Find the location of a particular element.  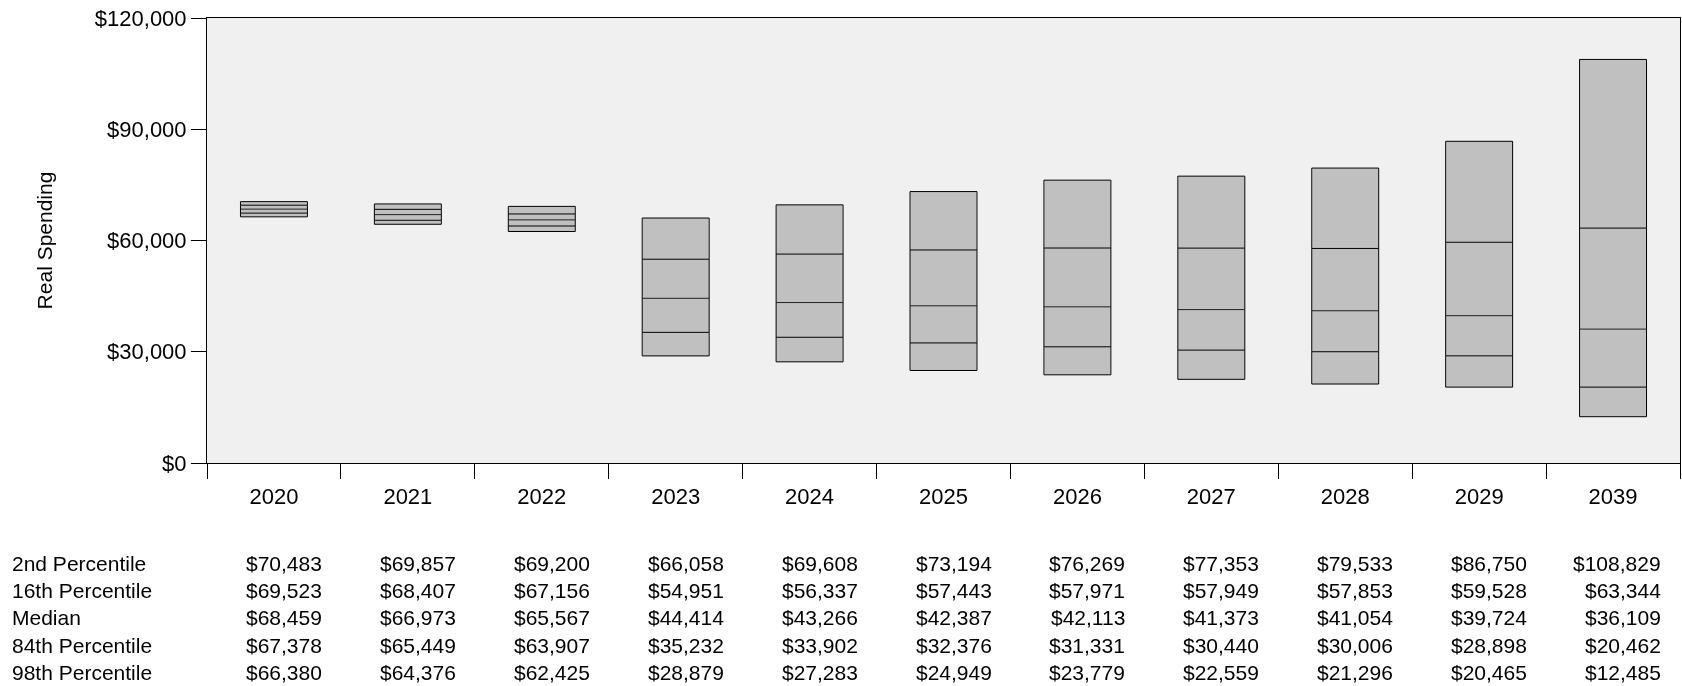

text: $64,376 is located at coordinates (418, 672).